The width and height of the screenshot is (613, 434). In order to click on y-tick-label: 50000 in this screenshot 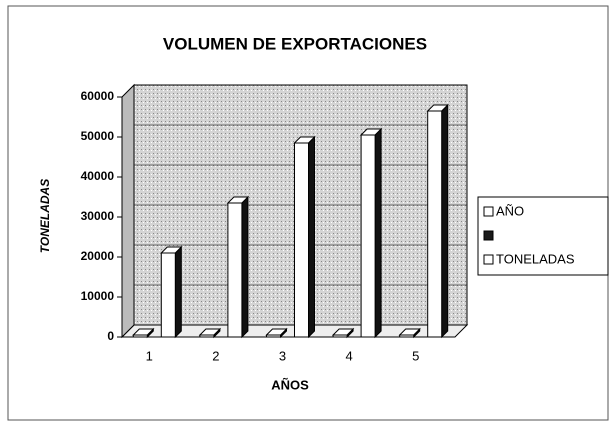, I will do `click(98, 136)`.